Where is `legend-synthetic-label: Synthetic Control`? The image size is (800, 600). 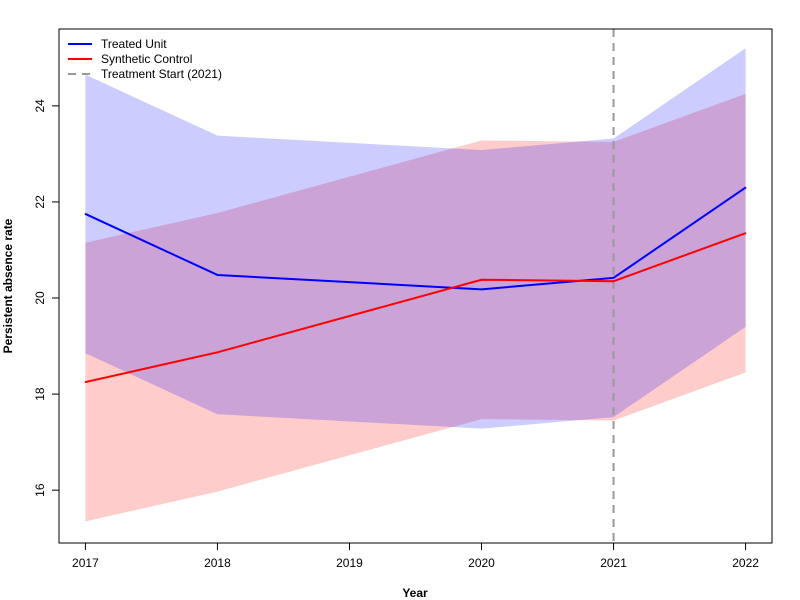 legend-synthetic-label: Synthetic Control is located at coordinates (146, 59).